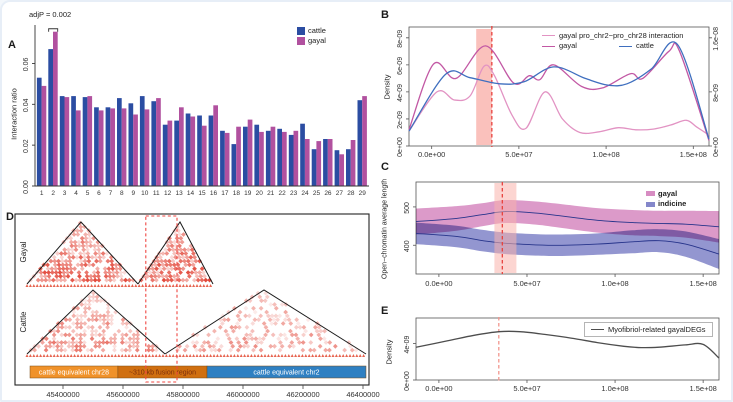 This screenshot has height=402, width=733. What do you see at coordinates (237, 193) in the screenshot?
I see `svg-text: 18` at bounding box center [237, 193].